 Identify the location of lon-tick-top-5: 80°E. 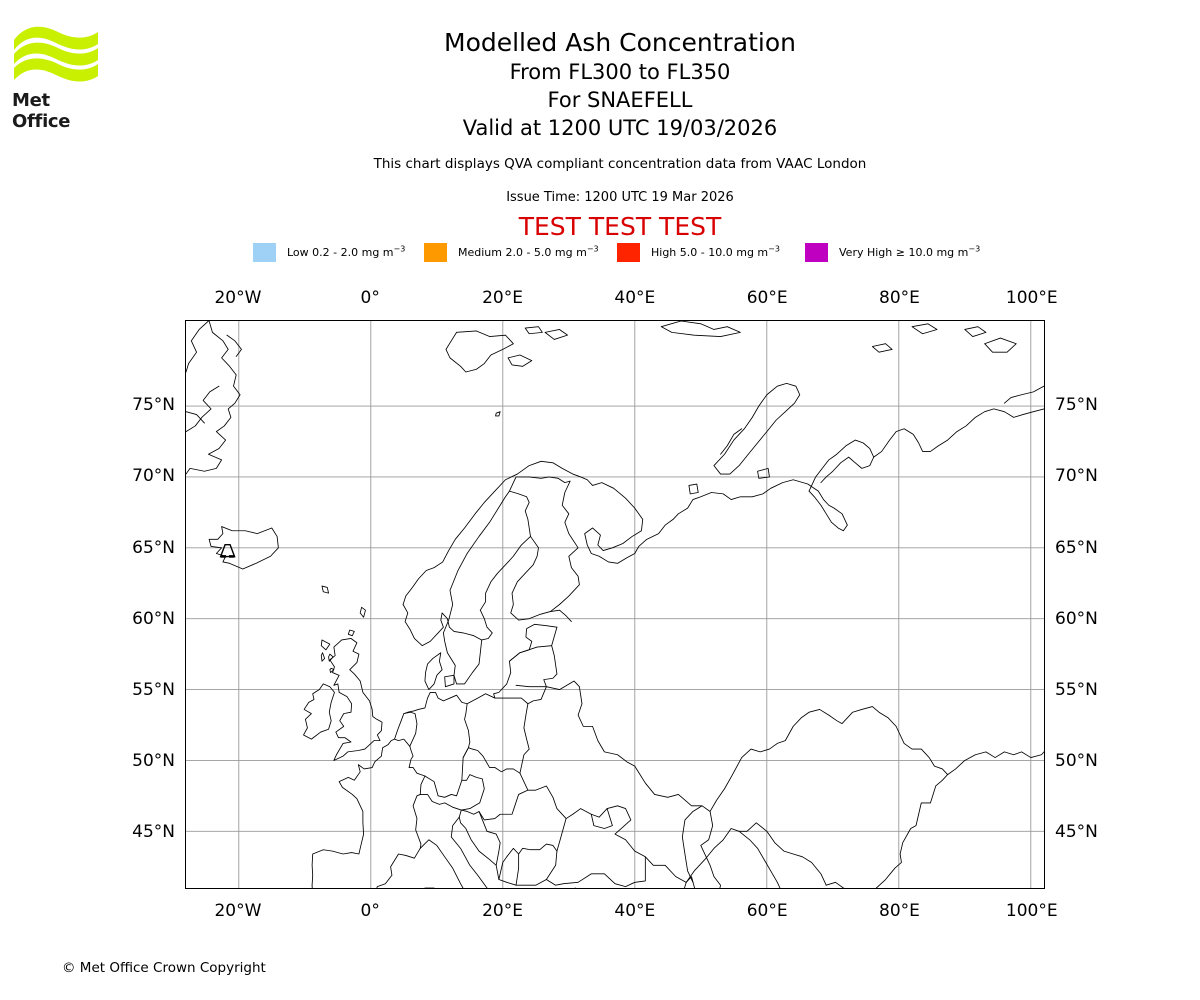
(899, 298).